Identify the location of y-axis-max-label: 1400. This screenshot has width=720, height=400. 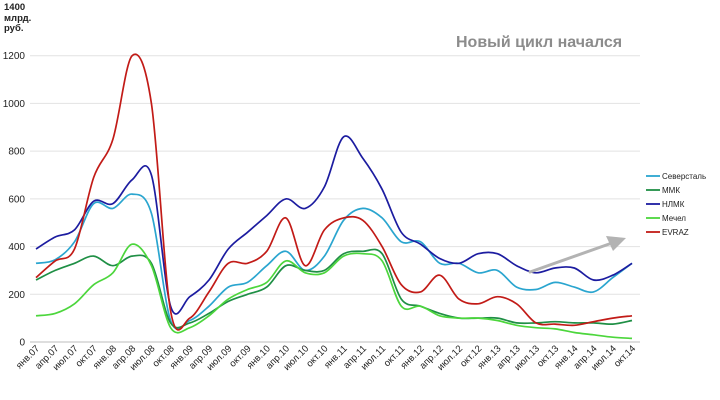
(14, 7).